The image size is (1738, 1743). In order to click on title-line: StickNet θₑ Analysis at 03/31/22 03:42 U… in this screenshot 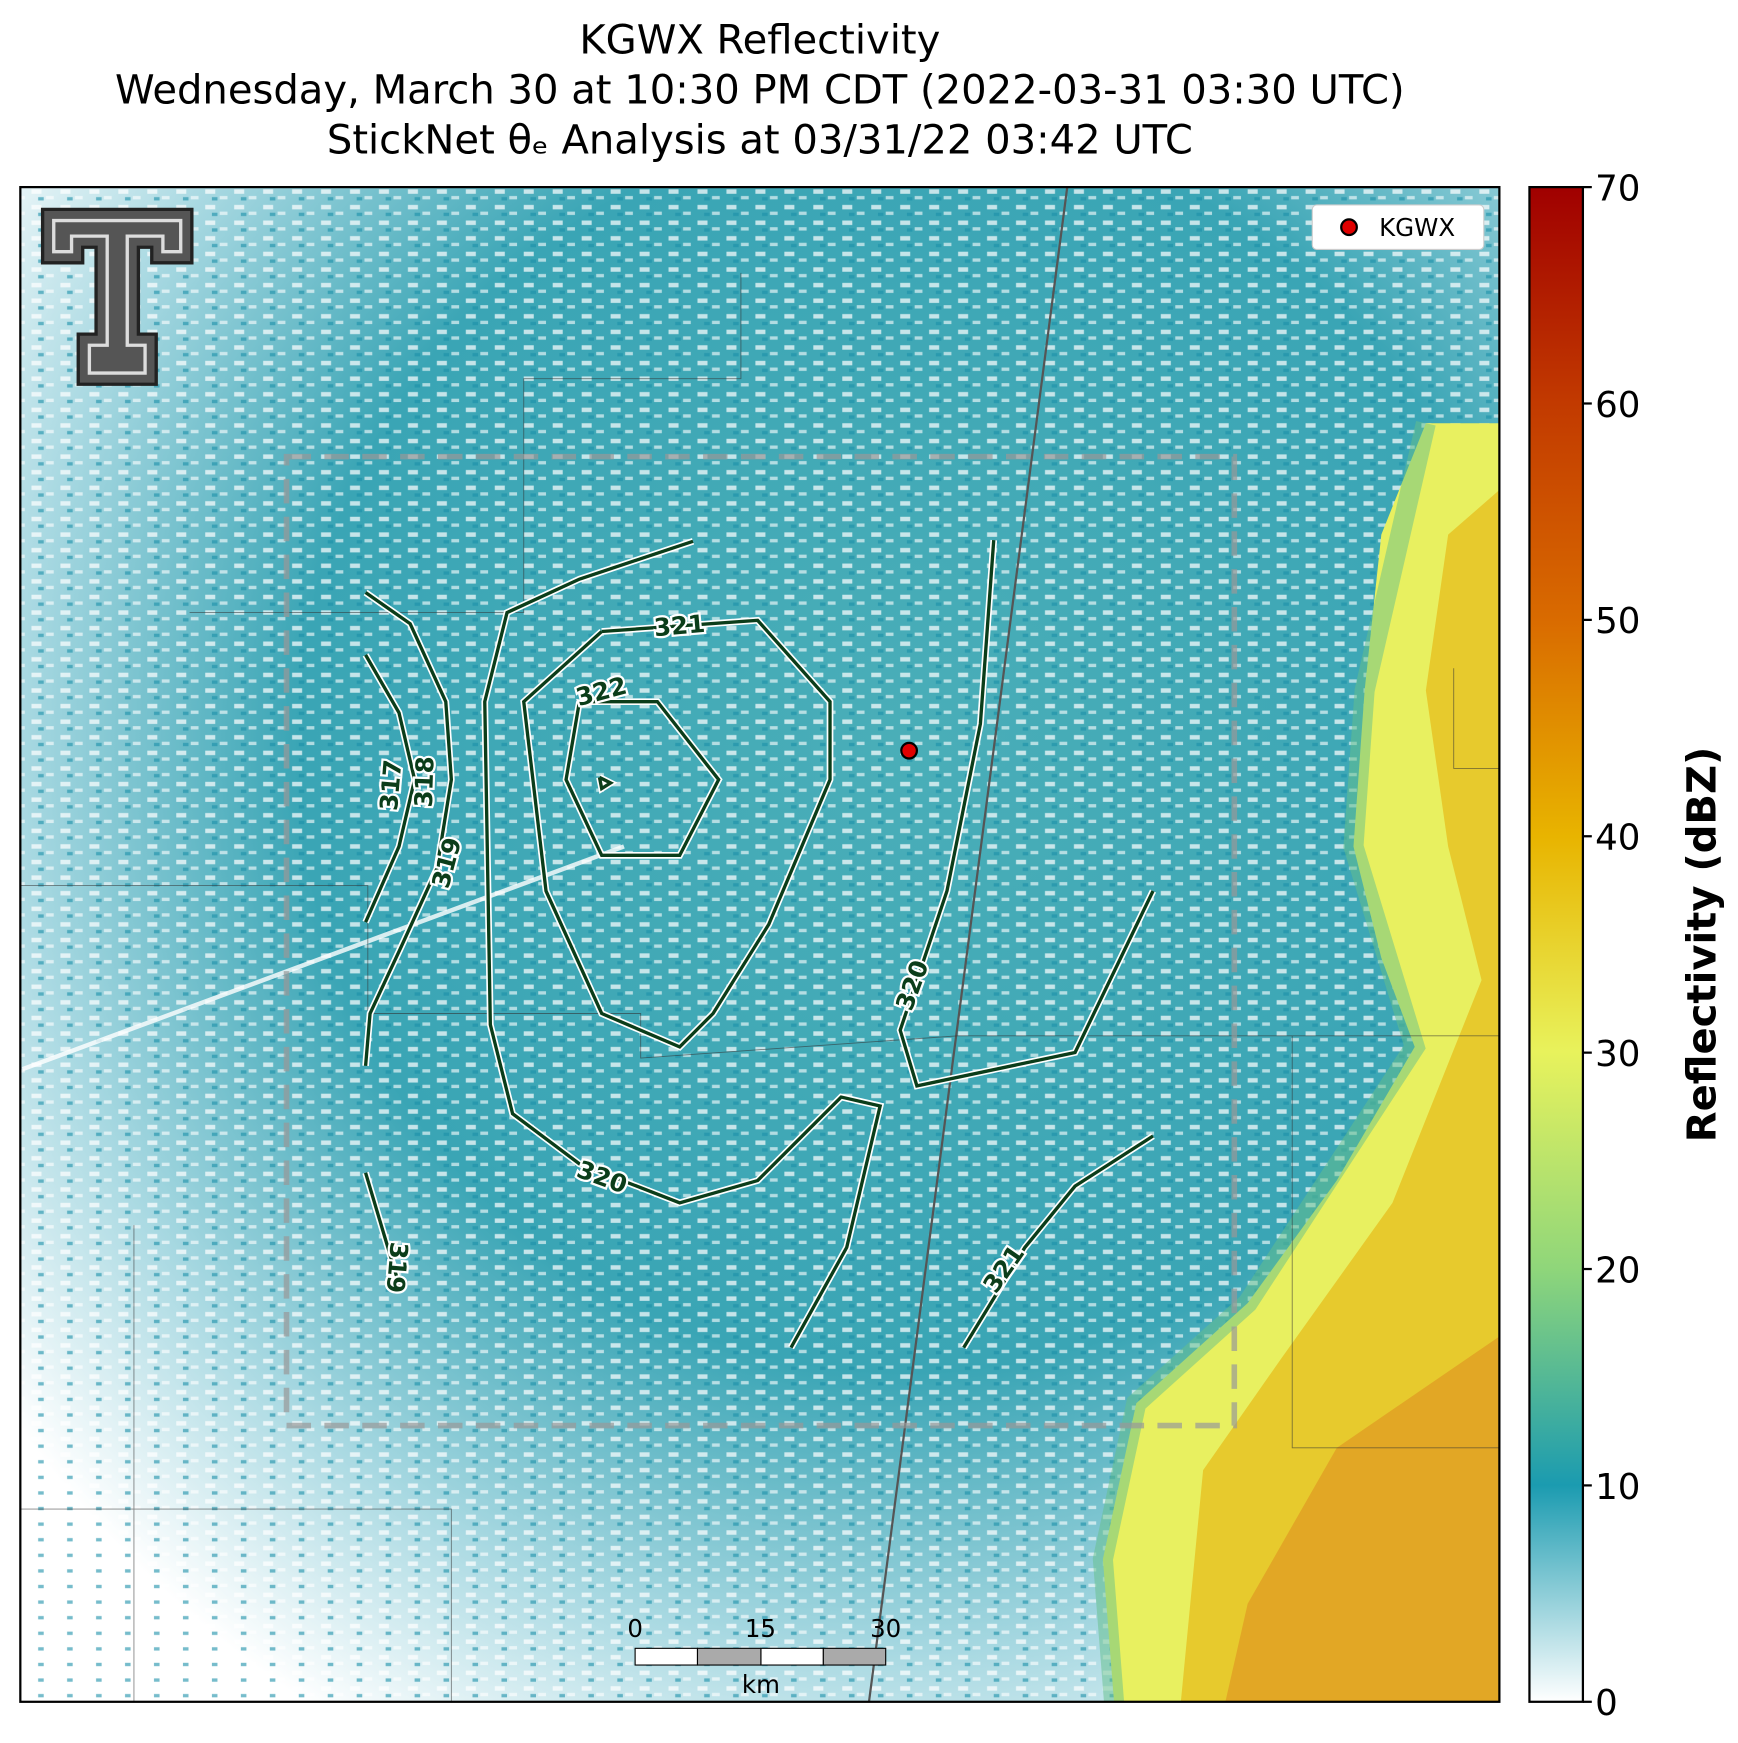, I will do `click(760, 141)`.